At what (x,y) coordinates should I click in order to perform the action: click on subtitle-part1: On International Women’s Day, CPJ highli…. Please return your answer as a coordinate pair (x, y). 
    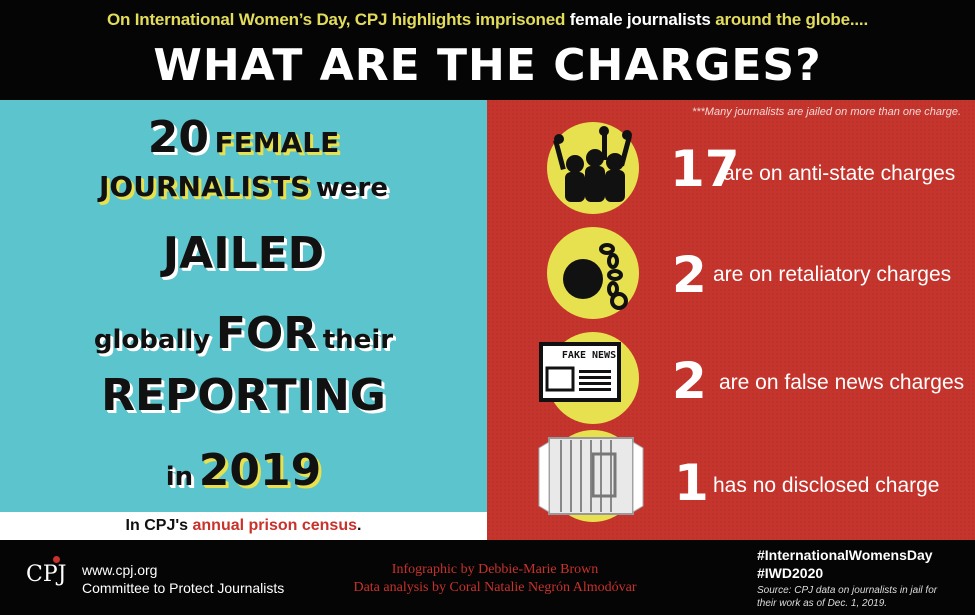
    Looking at the image, I should click on (336, 19).